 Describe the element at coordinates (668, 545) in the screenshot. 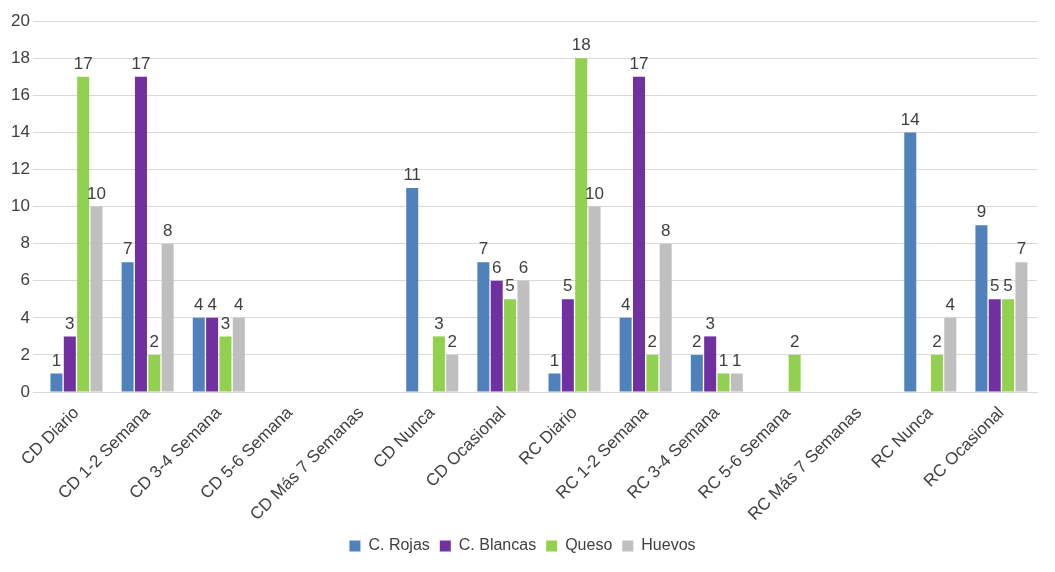

I see `legend-label: Huevos` at that location.